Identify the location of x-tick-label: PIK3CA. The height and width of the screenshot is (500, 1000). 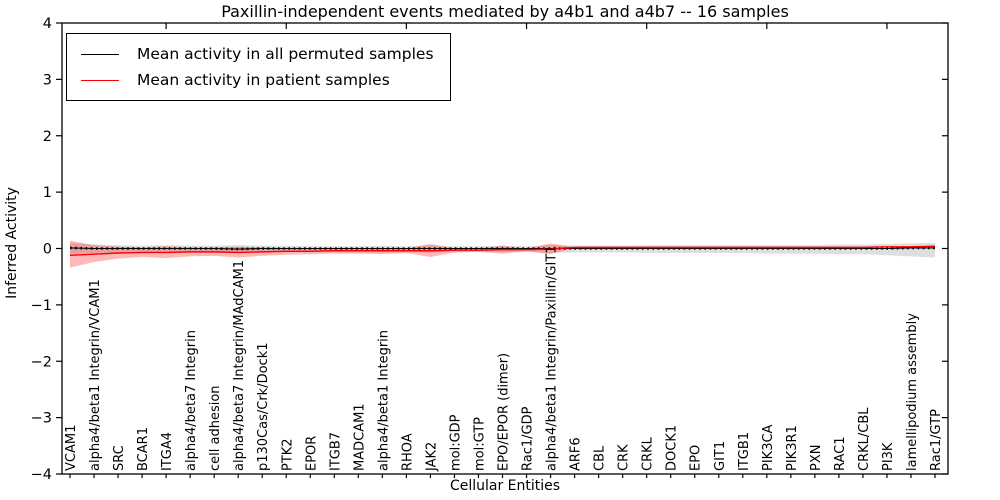
(768, 447).